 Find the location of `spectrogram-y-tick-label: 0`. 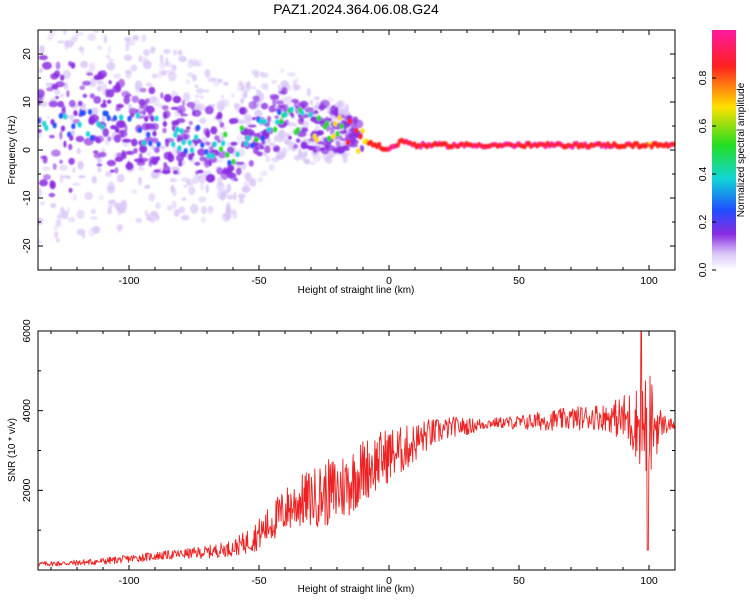

spectrogram-y-tick-label: 0 is located at coordinates (27, 150).